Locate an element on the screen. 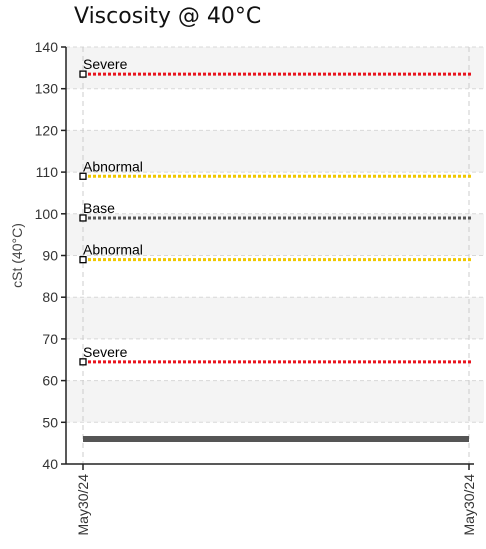 The height and width of the screenshot is (549, 486). y-tick-label: 50 is located at coordinates (50, 422).